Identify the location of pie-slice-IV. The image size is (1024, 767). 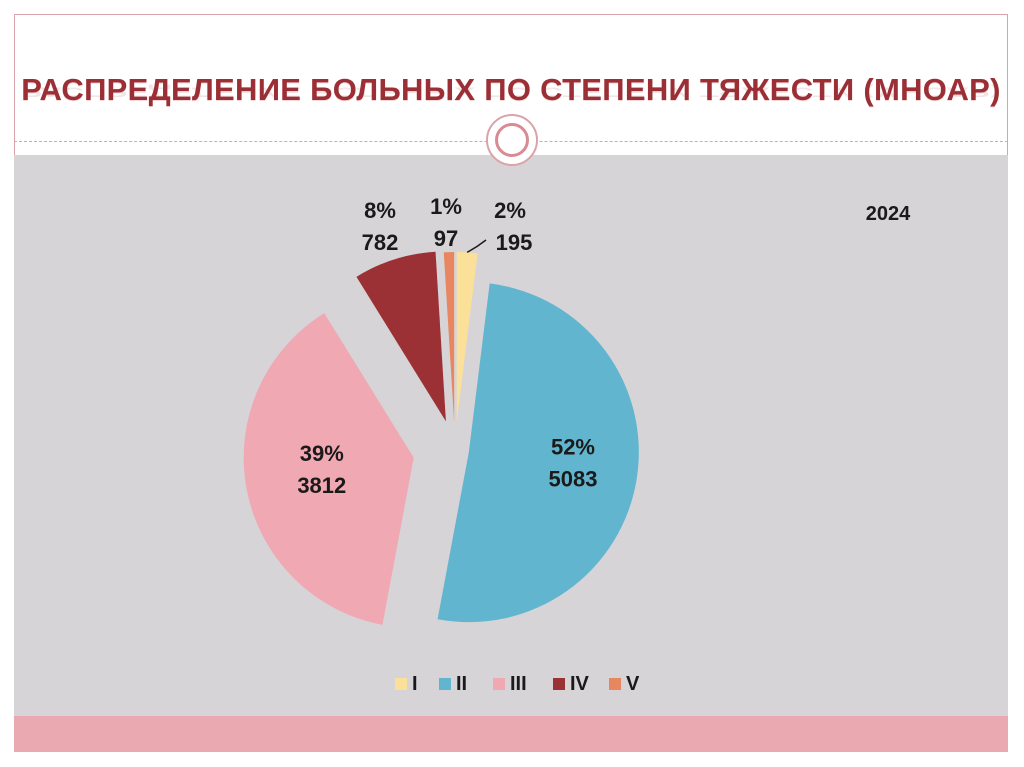
(401, 336).